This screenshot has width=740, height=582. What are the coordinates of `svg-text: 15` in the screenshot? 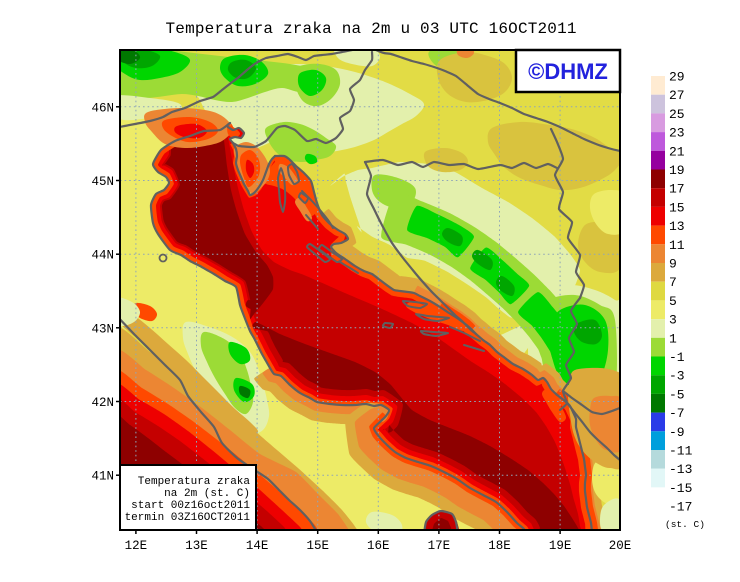 It's located at (677, 207).